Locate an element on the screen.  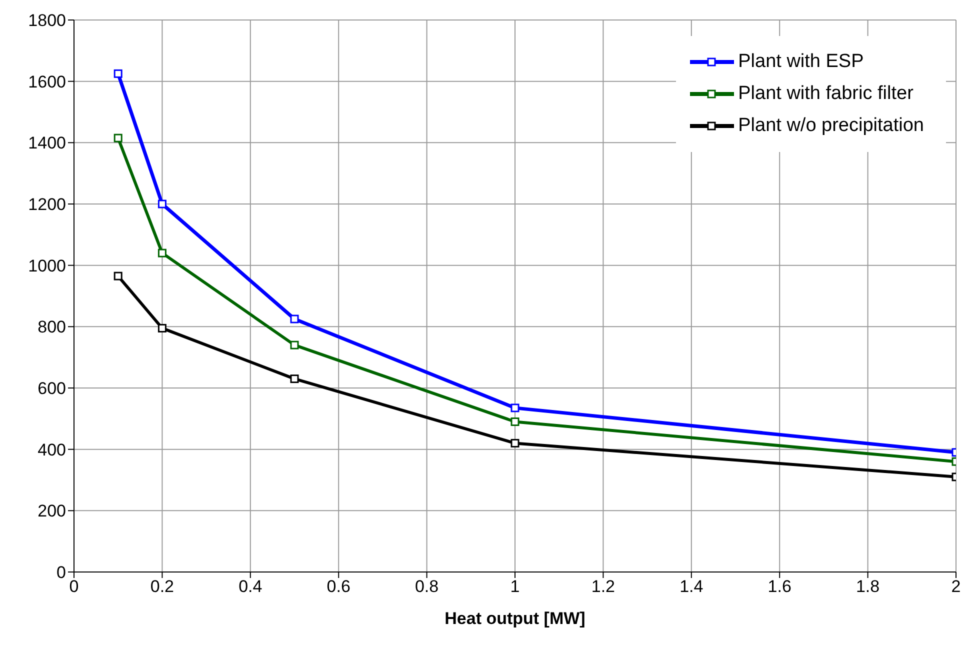
x-tick-label: 1 is located at coordinates (515, 586).